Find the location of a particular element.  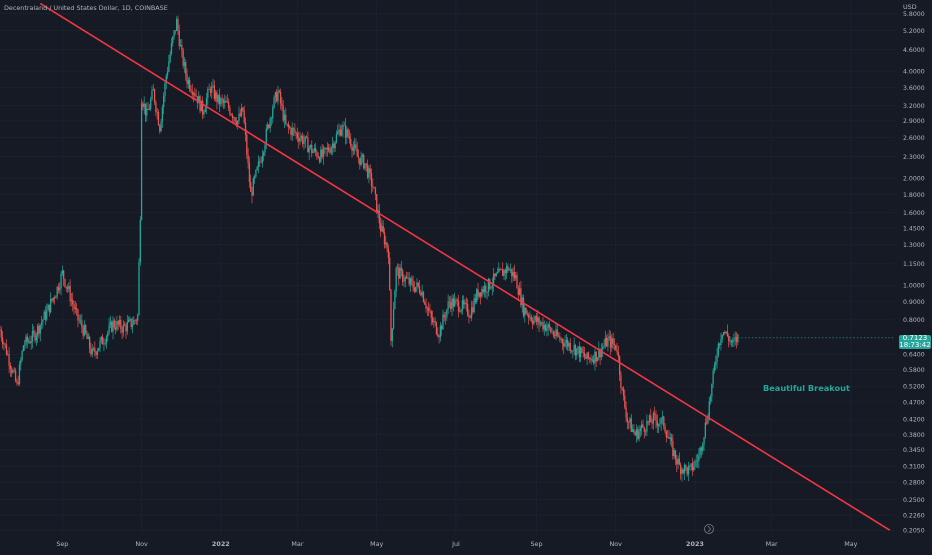

price-tick-label: 0.5800 is located at coordinates (914, 370).